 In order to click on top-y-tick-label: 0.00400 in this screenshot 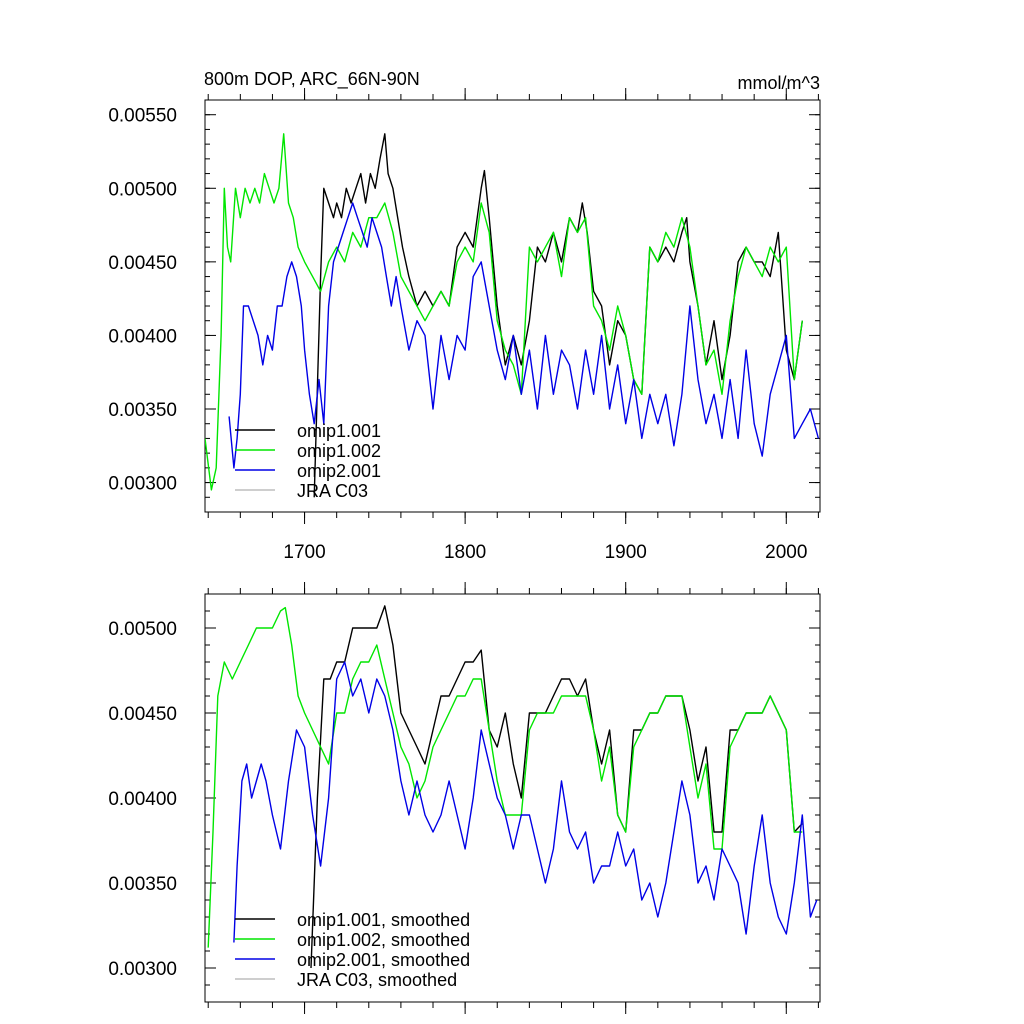, I will do `click(142, 336)`.